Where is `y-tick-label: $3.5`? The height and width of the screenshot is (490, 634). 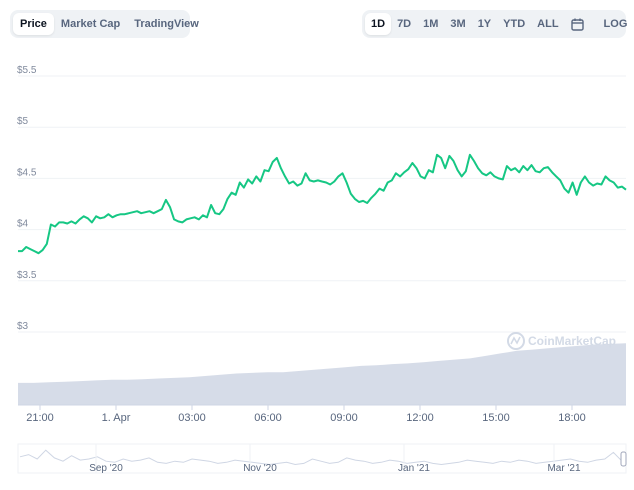 y-tick-label: $3.5 is located at coordinates (27, 275).